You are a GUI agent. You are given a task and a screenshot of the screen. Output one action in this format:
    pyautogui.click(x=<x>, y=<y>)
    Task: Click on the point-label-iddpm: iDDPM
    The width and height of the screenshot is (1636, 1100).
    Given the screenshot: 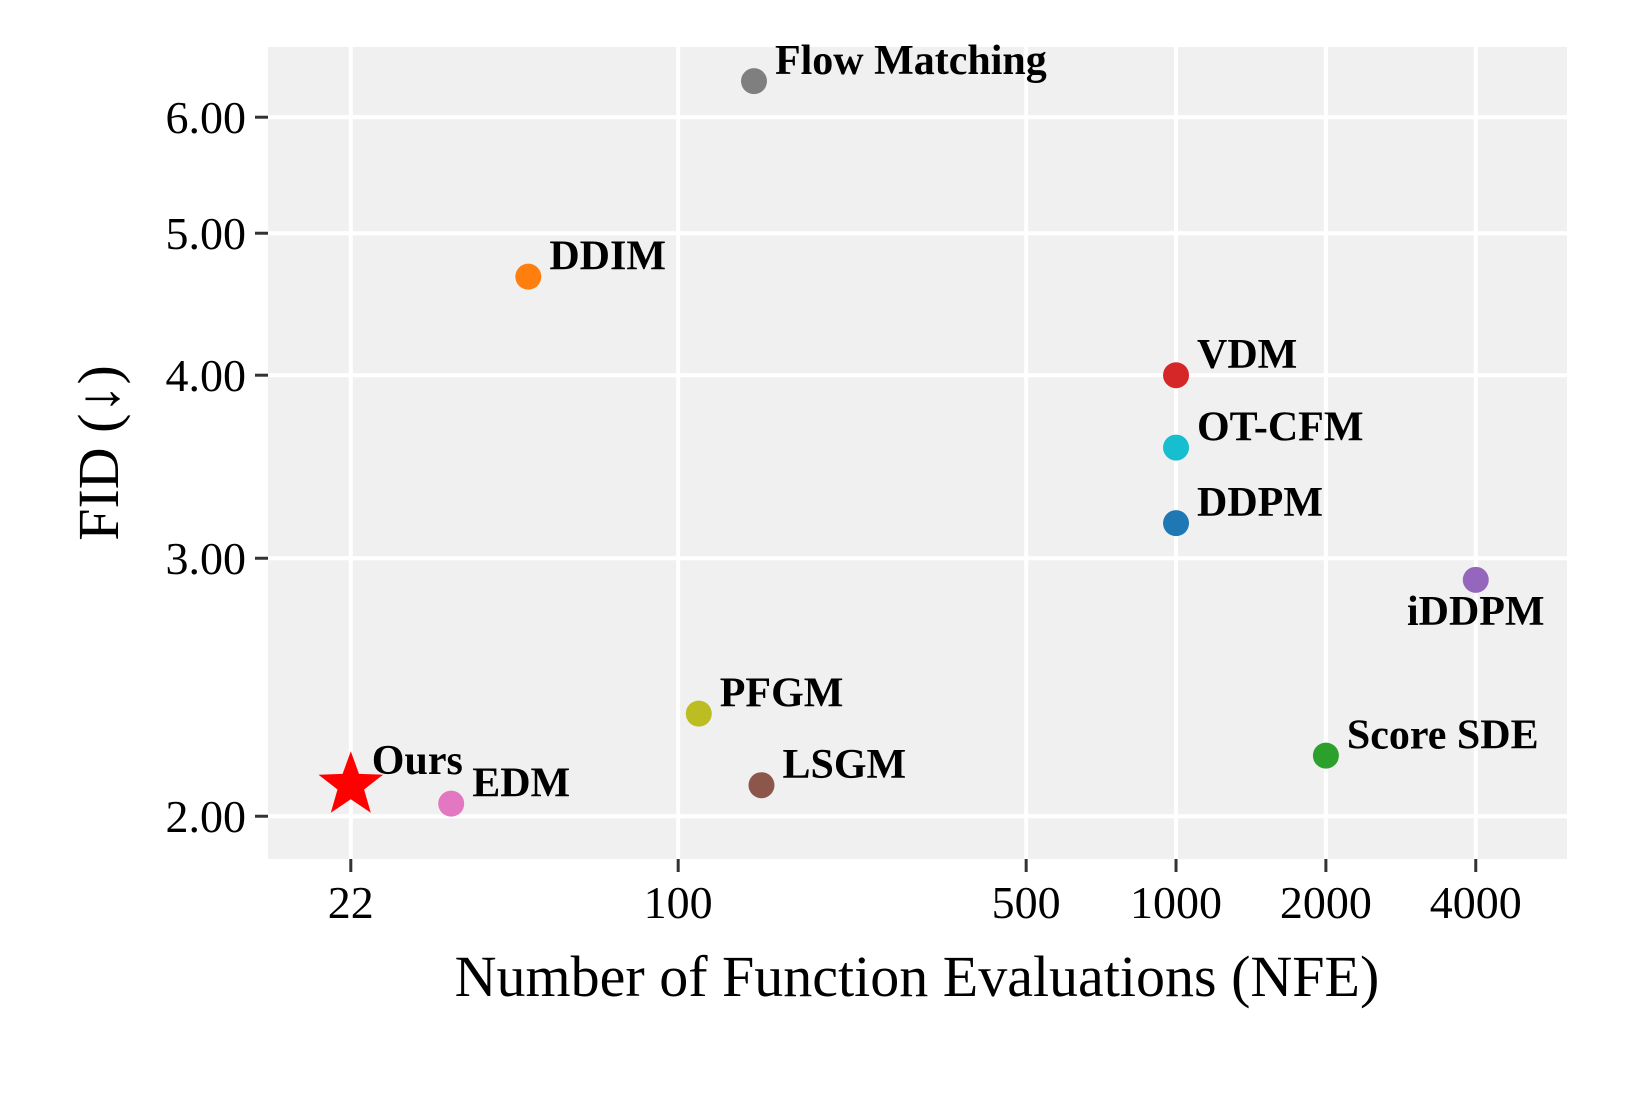 What is the action you would take?
    pyautogui.click(x=1476, y=612)
    